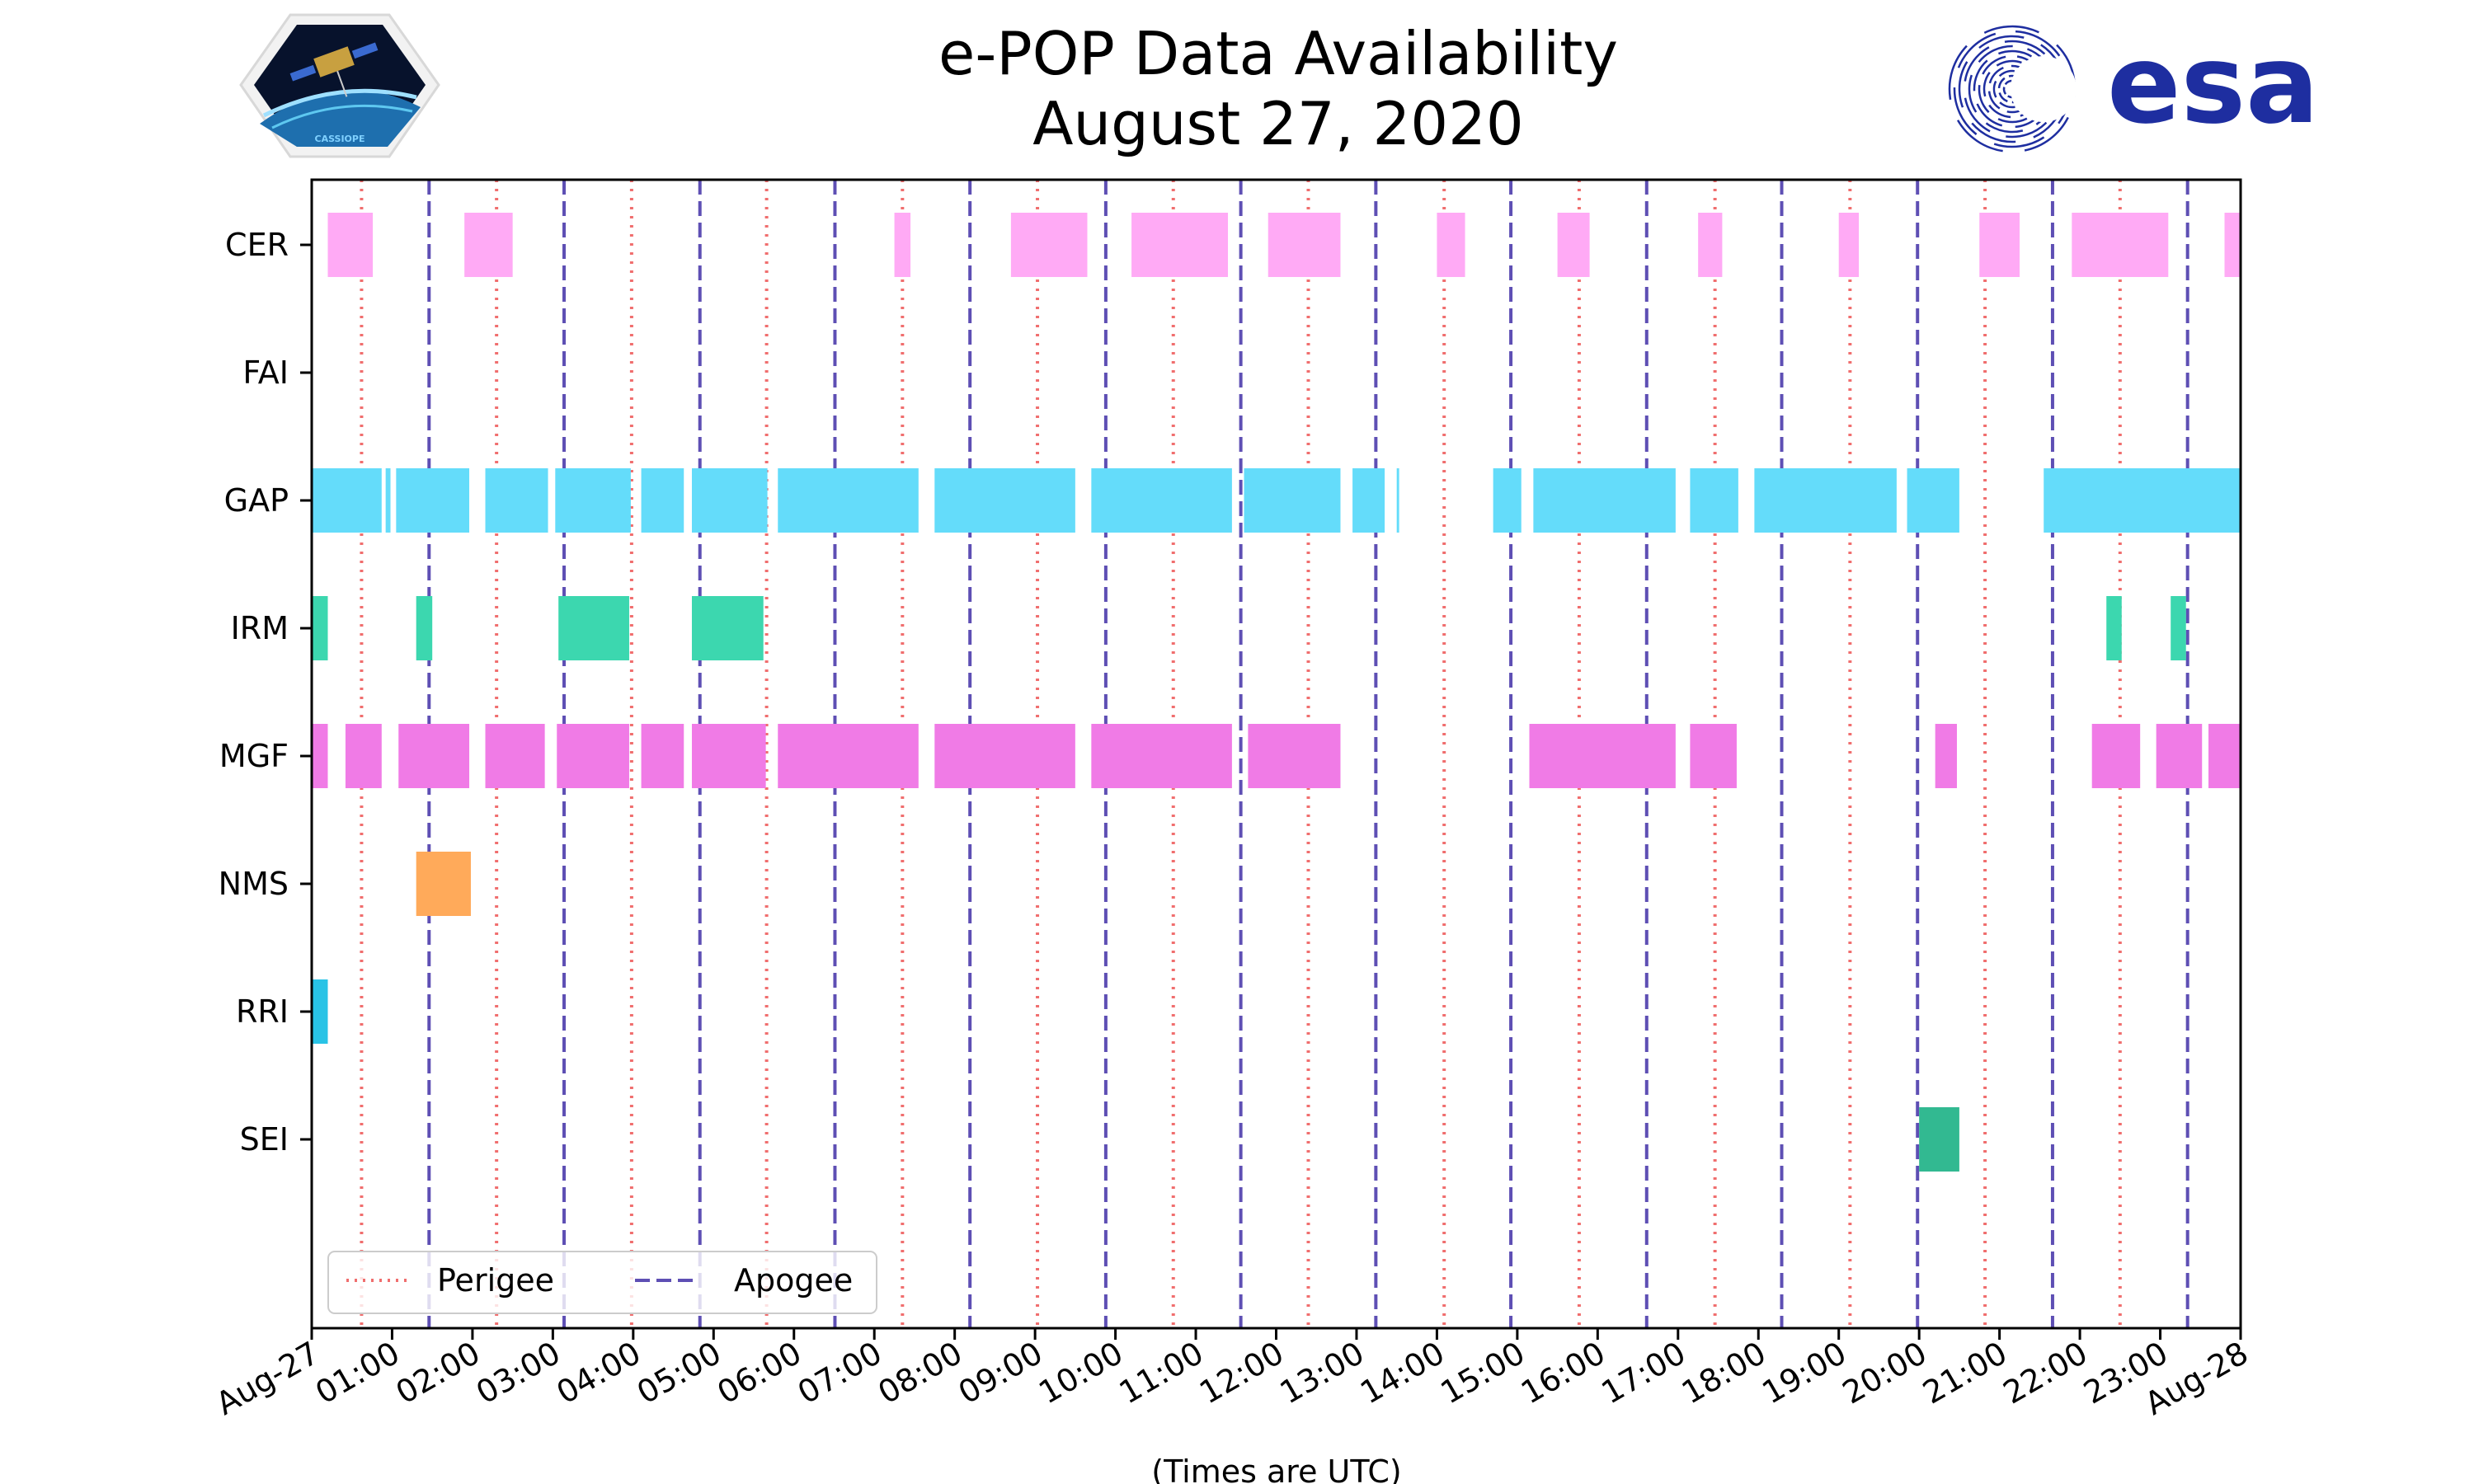 The image size is (2474, 1484). I want to click on x-tick-label: 16:00, so click(1563, 1373).